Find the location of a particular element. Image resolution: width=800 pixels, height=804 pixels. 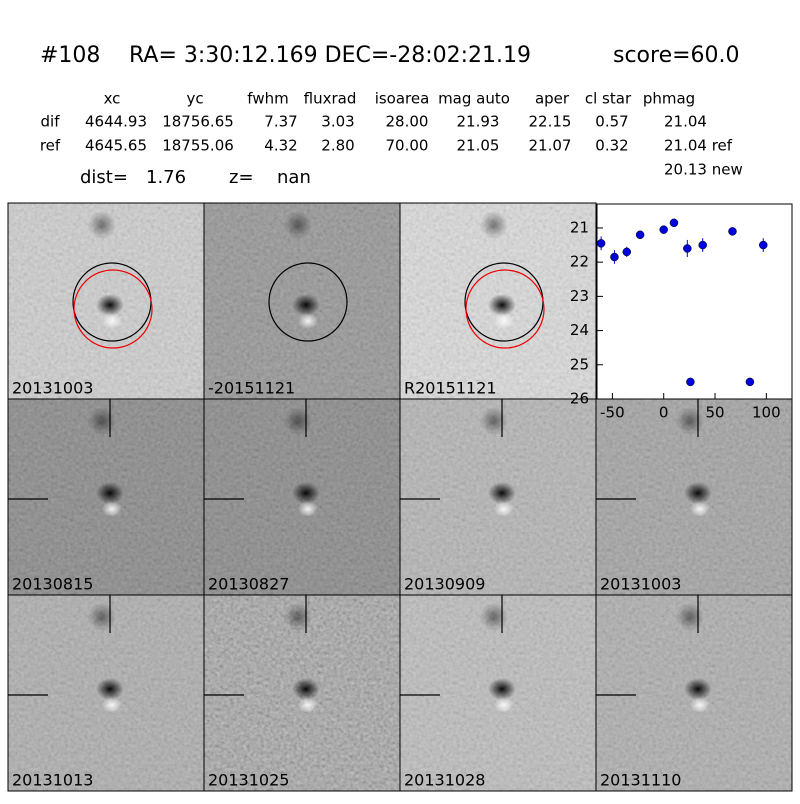

cell: 4.32 is located at coordinates (280, 146).